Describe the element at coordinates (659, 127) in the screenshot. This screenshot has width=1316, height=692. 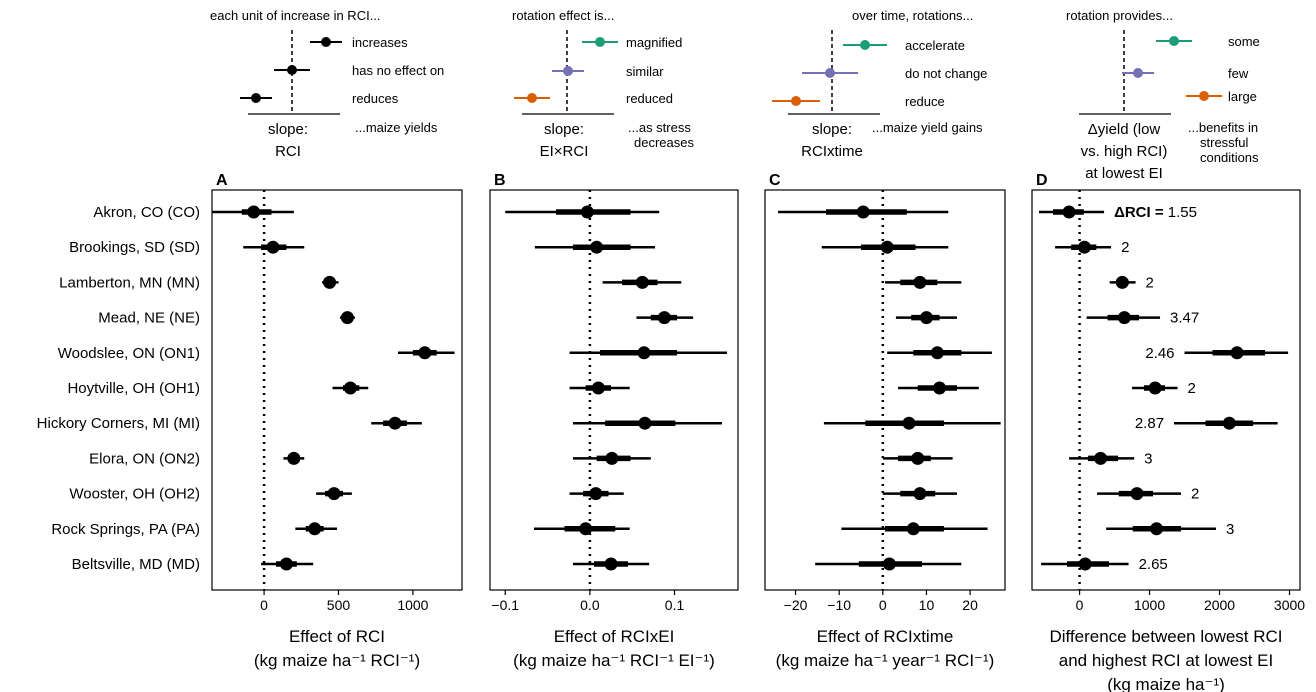
I see `legend-footer: ...as stress` at that location.